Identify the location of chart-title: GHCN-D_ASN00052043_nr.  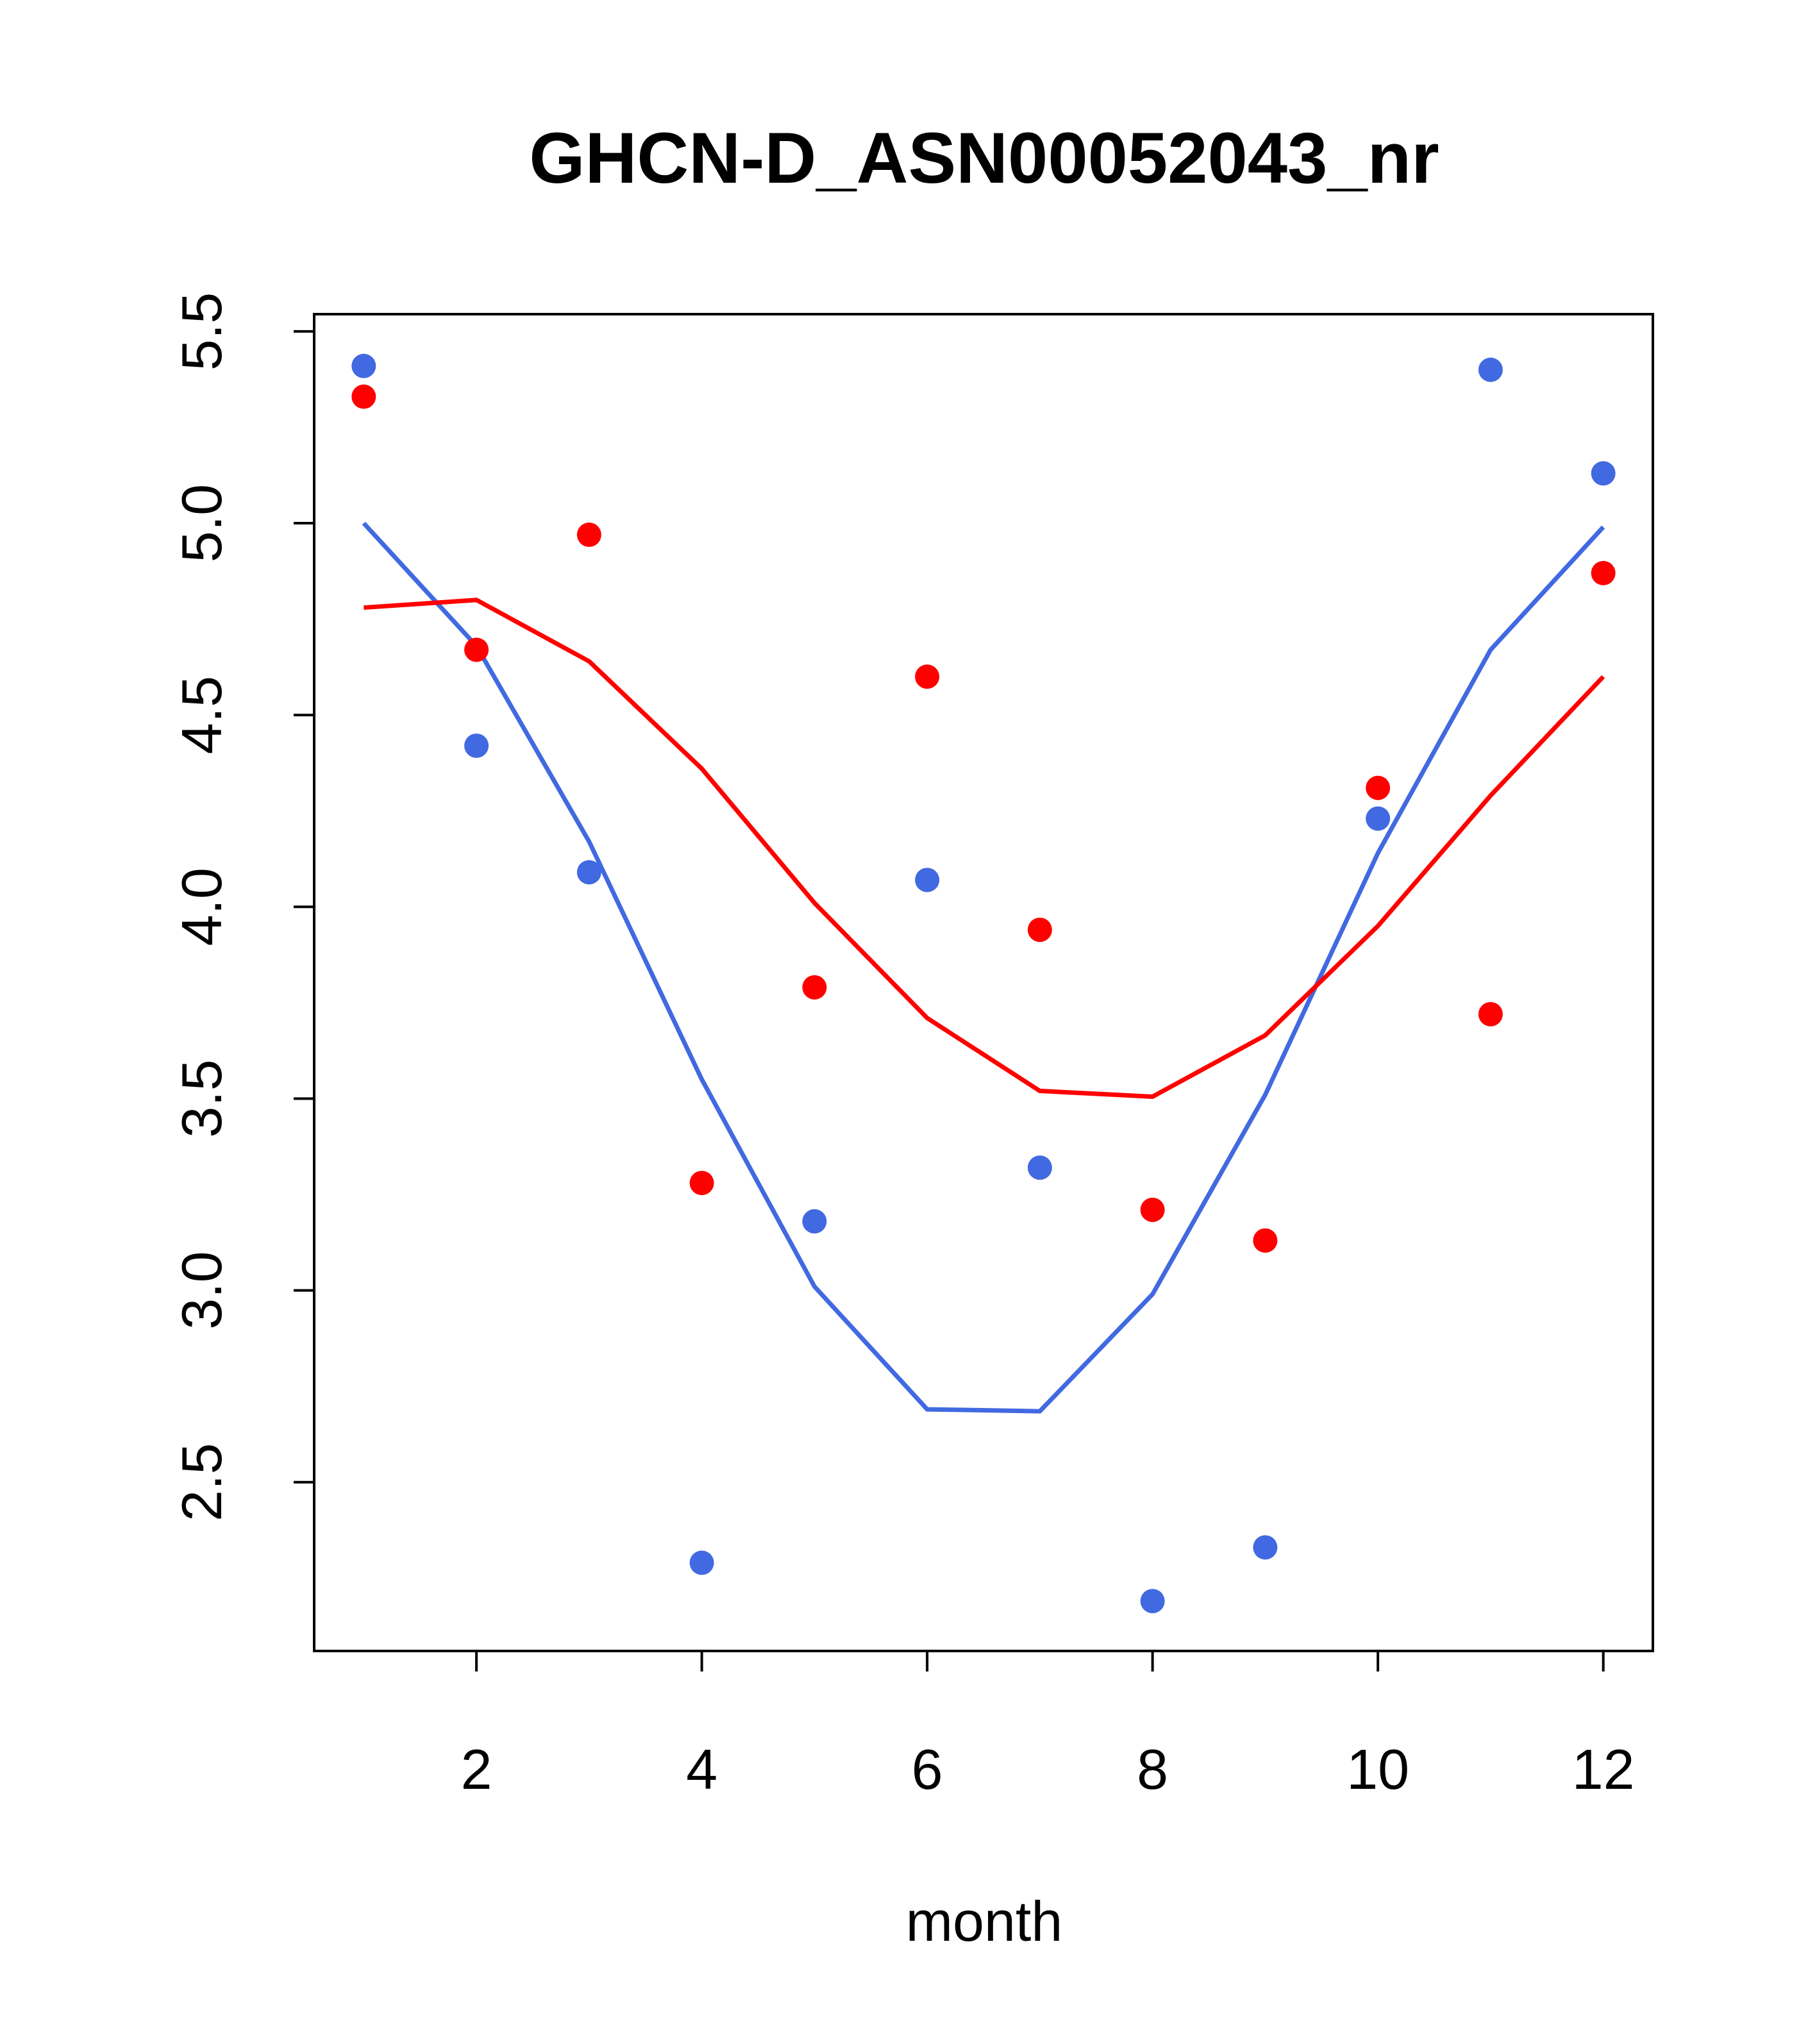
(984, 158).